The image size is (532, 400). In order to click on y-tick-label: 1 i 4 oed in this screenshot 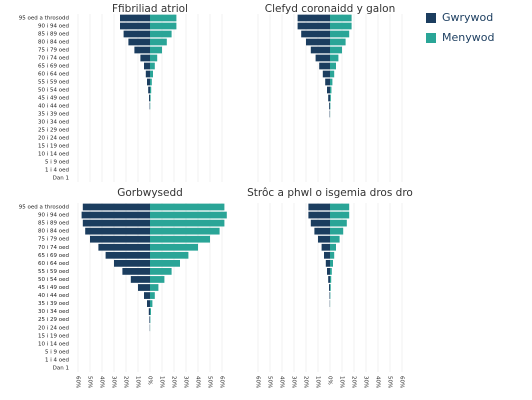, I will do `click(57, 360)`.